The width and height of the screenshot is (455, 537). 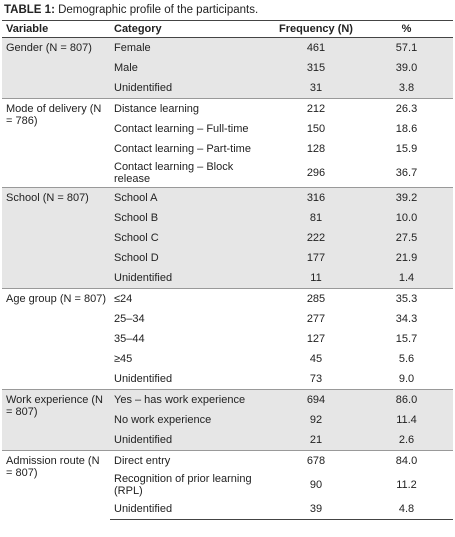 I want to click on frequency-cell: 212, so click(x=316, y=108).